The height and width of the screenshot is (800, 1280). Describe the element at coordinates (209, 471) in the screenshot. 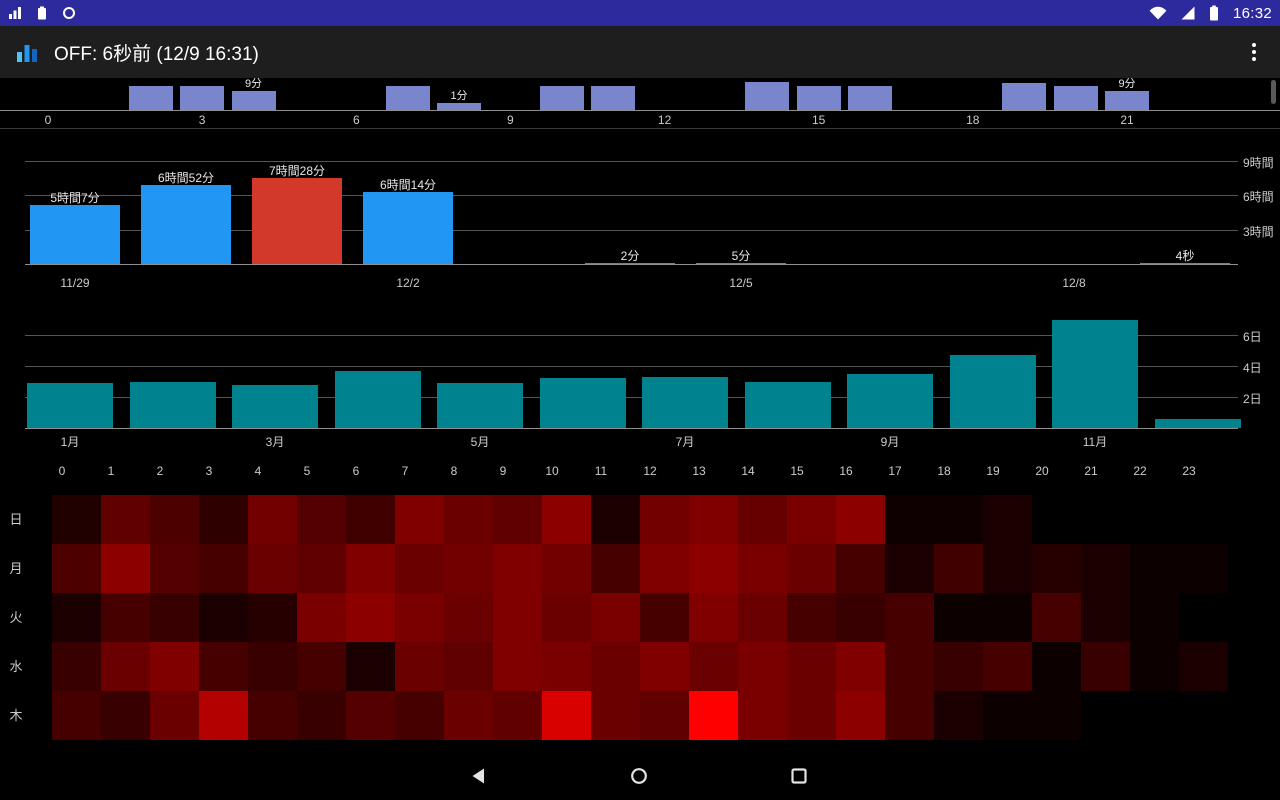

I see `heatmap-hour-label: 3` at that location.